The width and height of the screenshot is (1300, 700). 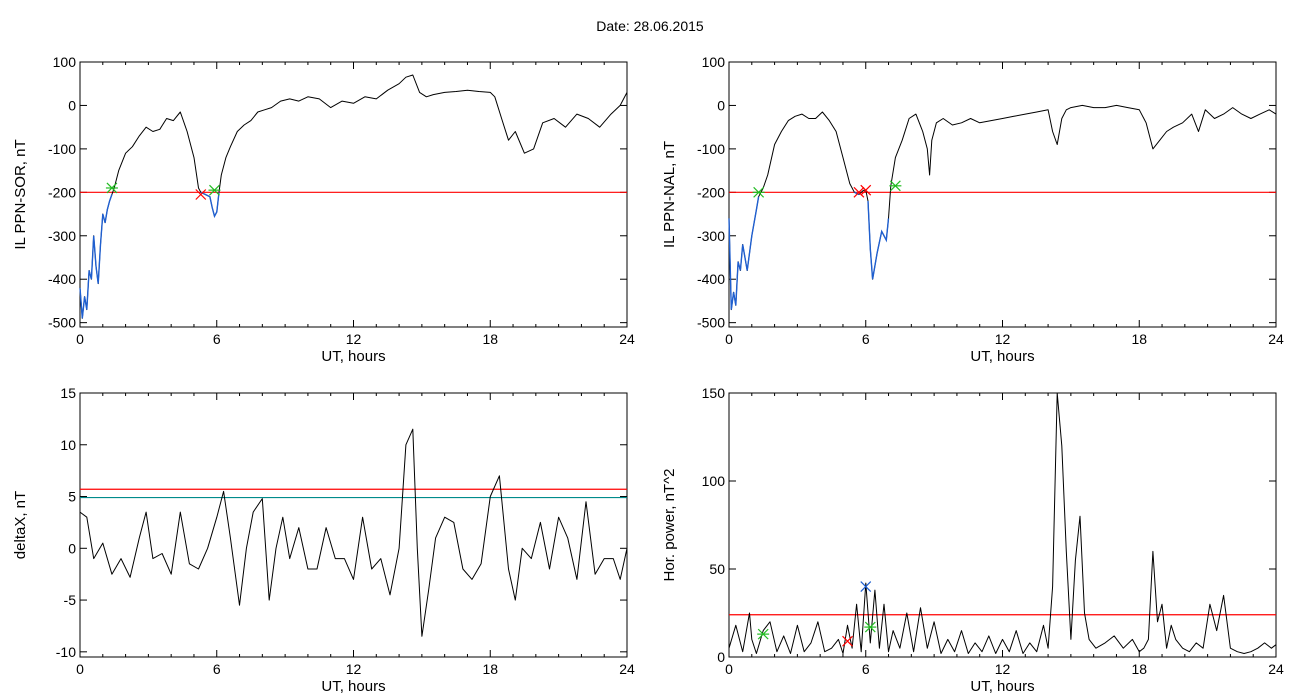 What do you see at coordinates (66, 652) in the screenshot?
I see `y-tick-label: -10` at bounding box center [66, 652].